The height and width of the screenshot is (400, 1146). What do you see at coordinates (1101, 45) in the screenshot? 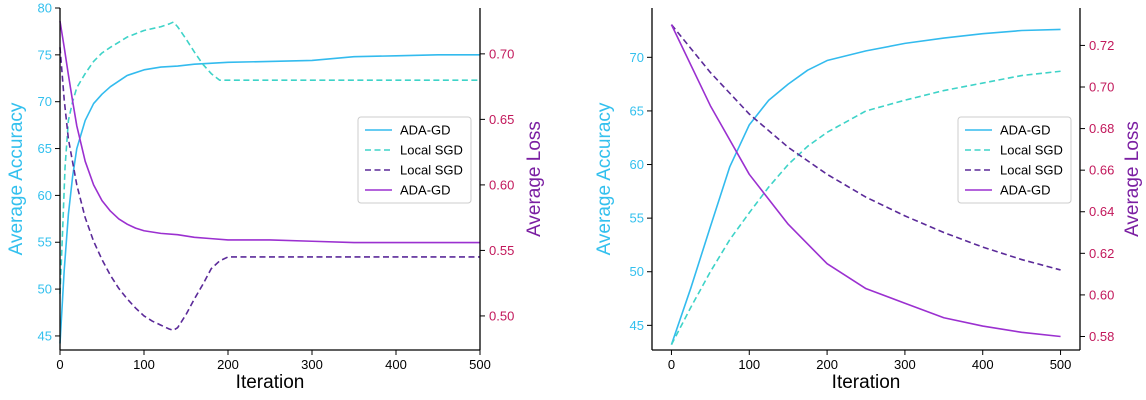
I see `y-right-tick-label: 0.72` at bounding box center [1101, 45].